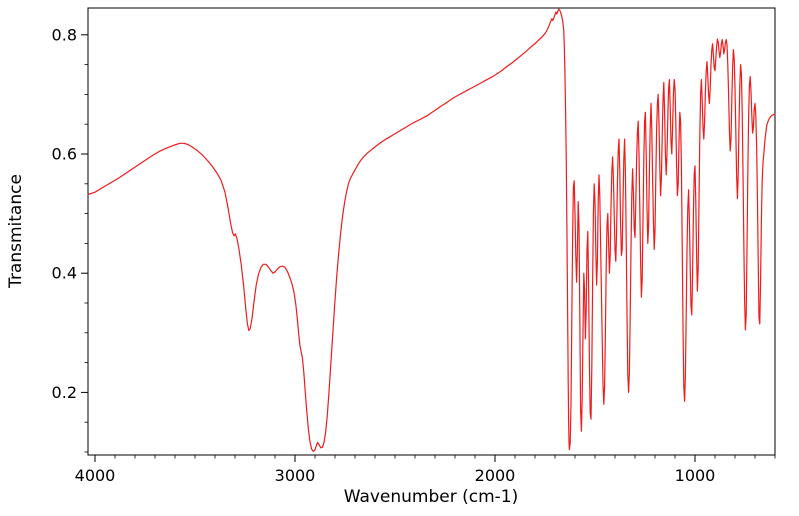 The width and height of the screenshot is (799, 516). Describe the element at coordinates (431, 497) in the screenshot. I see `x-axis-label: Wavenumber (cm-1)` at that location.